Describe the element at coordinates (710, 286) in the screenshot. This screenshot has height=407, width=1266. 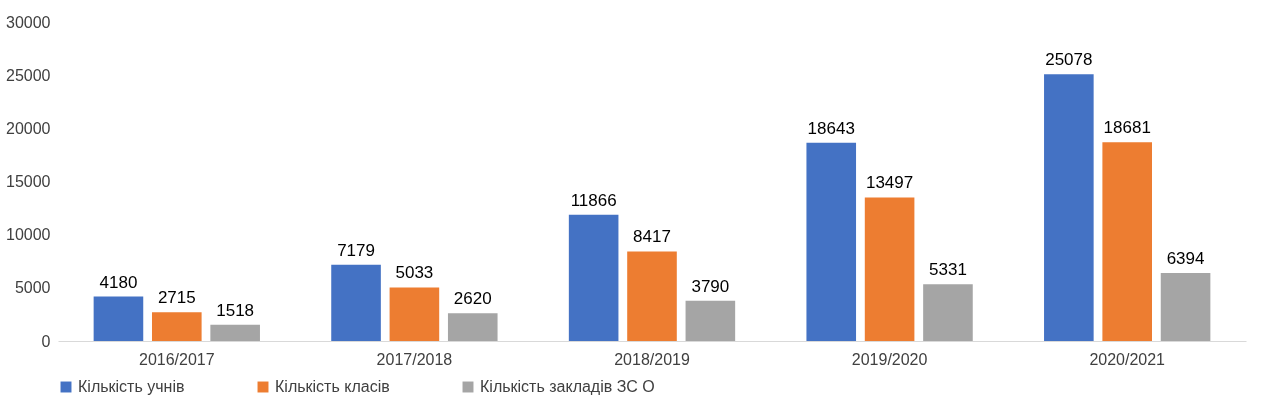
I see `data-label: 3790` at that location.